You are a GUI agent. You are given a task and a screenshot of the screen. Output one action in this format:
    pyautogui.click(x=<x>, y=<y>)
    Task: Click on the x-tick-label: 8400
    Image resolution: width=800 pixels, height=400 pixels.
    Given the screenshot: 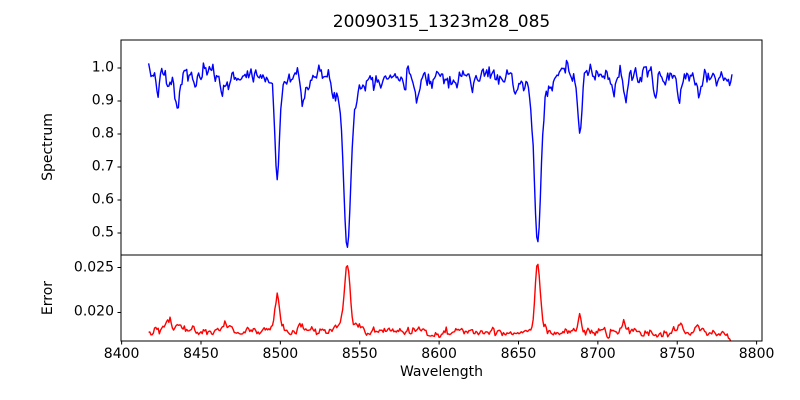 What is the action you would take?
    pyautogui.click(x=121, y=354)
    